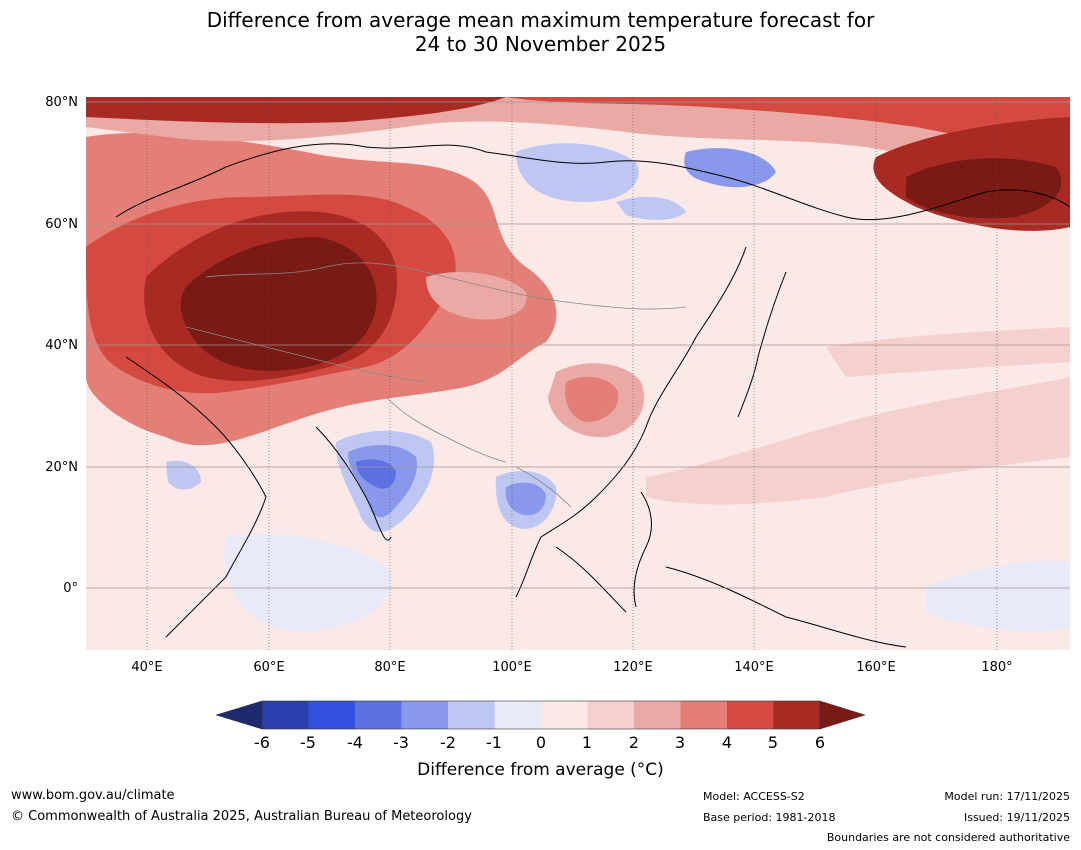 The height and width of the screenshot is (850, 1081). Describe the element at coordinates (61, 224) in the screenshot. I see `lat-label-60n: 60°N` at that location.